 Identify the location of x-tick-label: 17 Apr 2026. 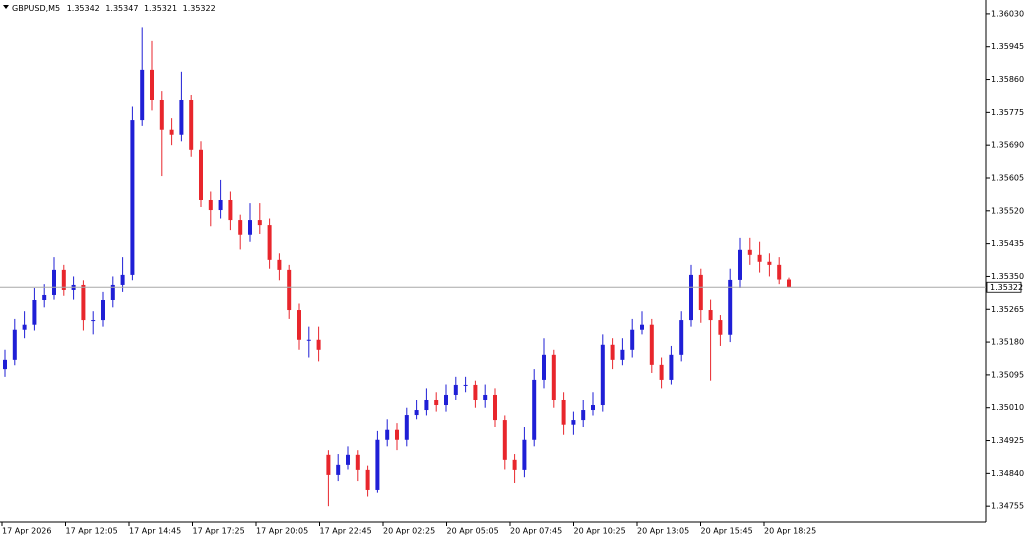
(26, 531).